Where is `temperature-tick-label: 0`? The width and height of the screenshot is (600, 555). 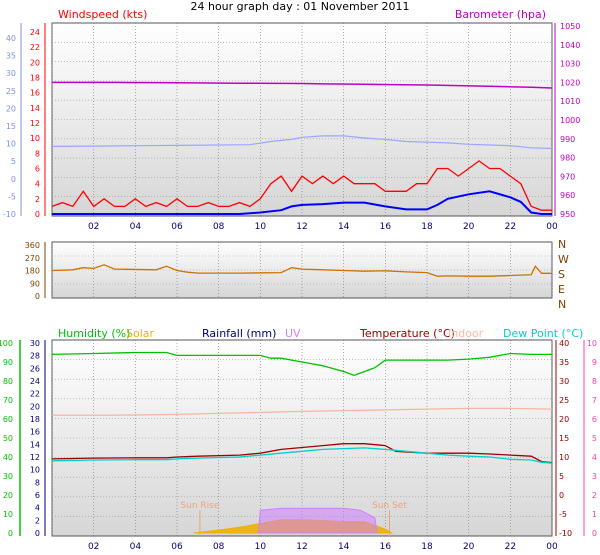
temperature-tick-label: 0 is located at coordinates (561, 495).